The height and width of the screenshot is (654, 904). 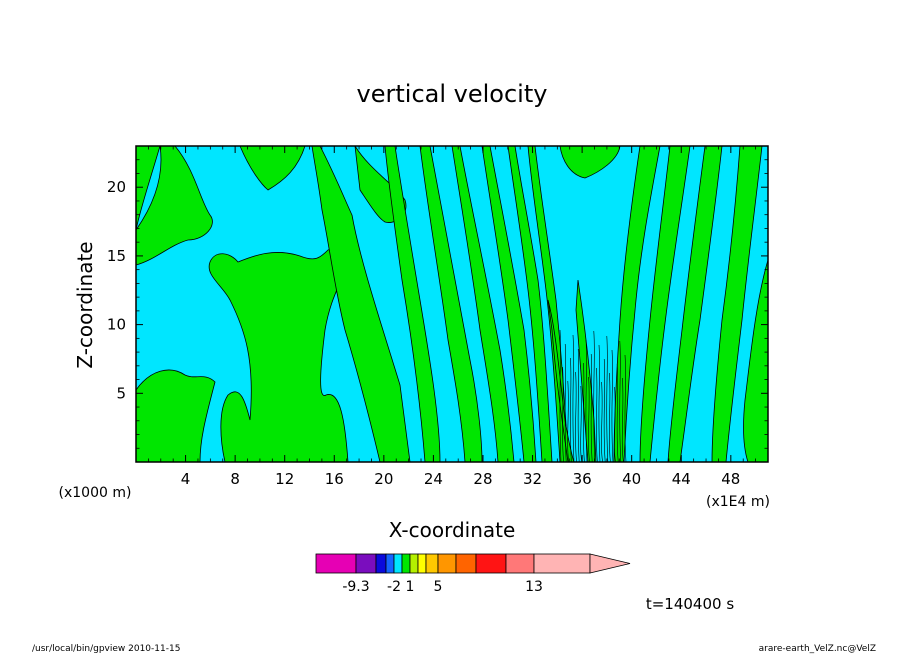 I want to click on x-tick-label: 44, so click(x=681, y=479).